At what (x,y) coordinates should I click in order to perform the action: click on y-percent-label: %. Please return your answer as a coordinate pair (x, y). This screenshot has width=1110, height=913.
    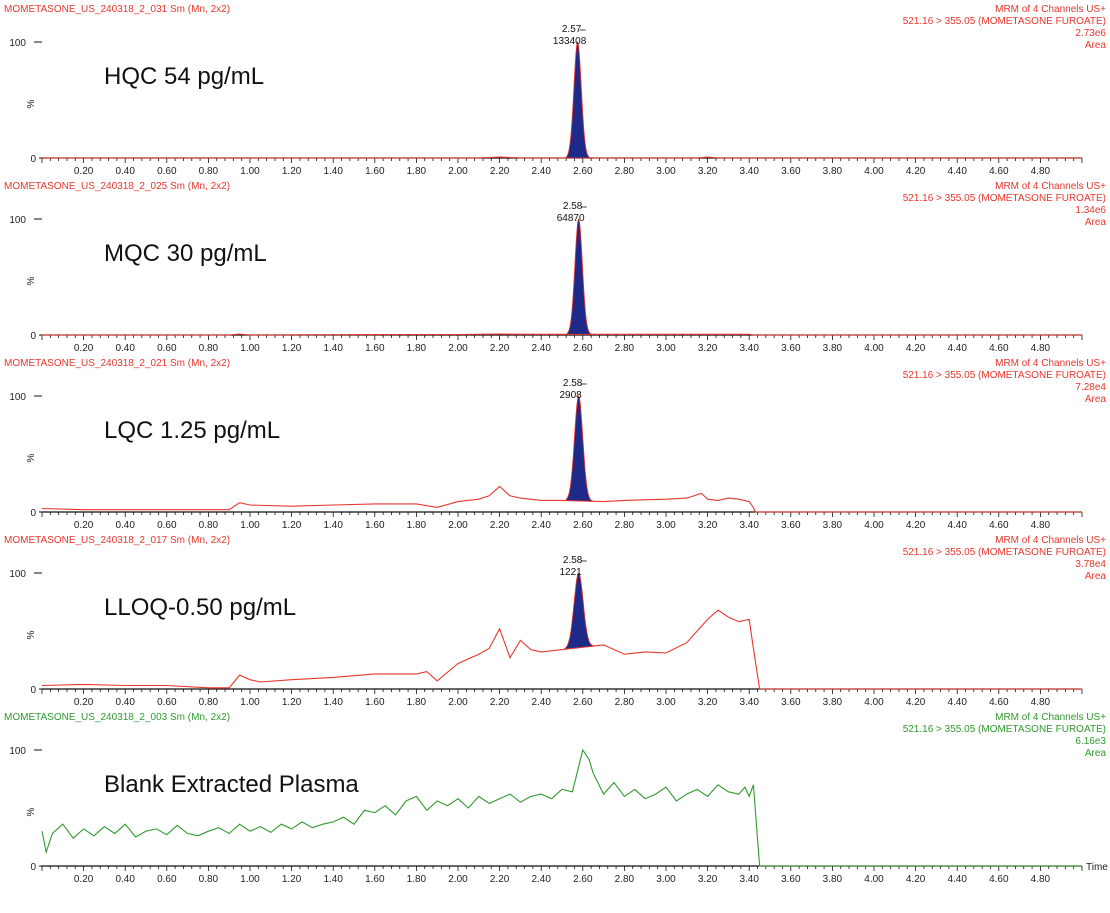
    Looking at the image, I should click on (31, 280).